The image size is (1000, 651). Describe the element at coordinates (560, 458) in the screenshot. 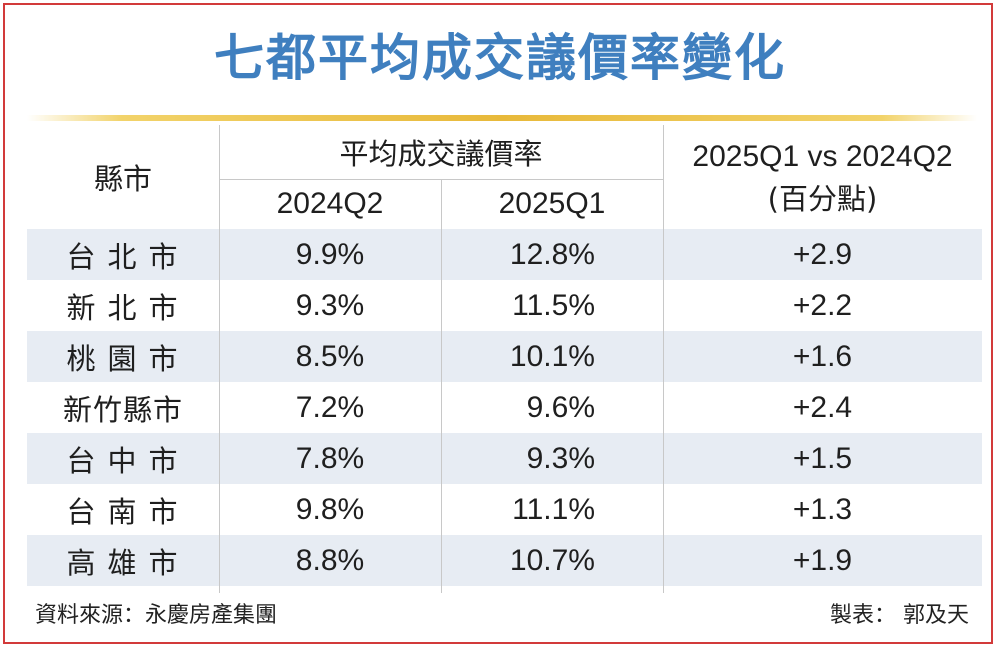

I see `rate-2025q1: 9.3%` at that location.